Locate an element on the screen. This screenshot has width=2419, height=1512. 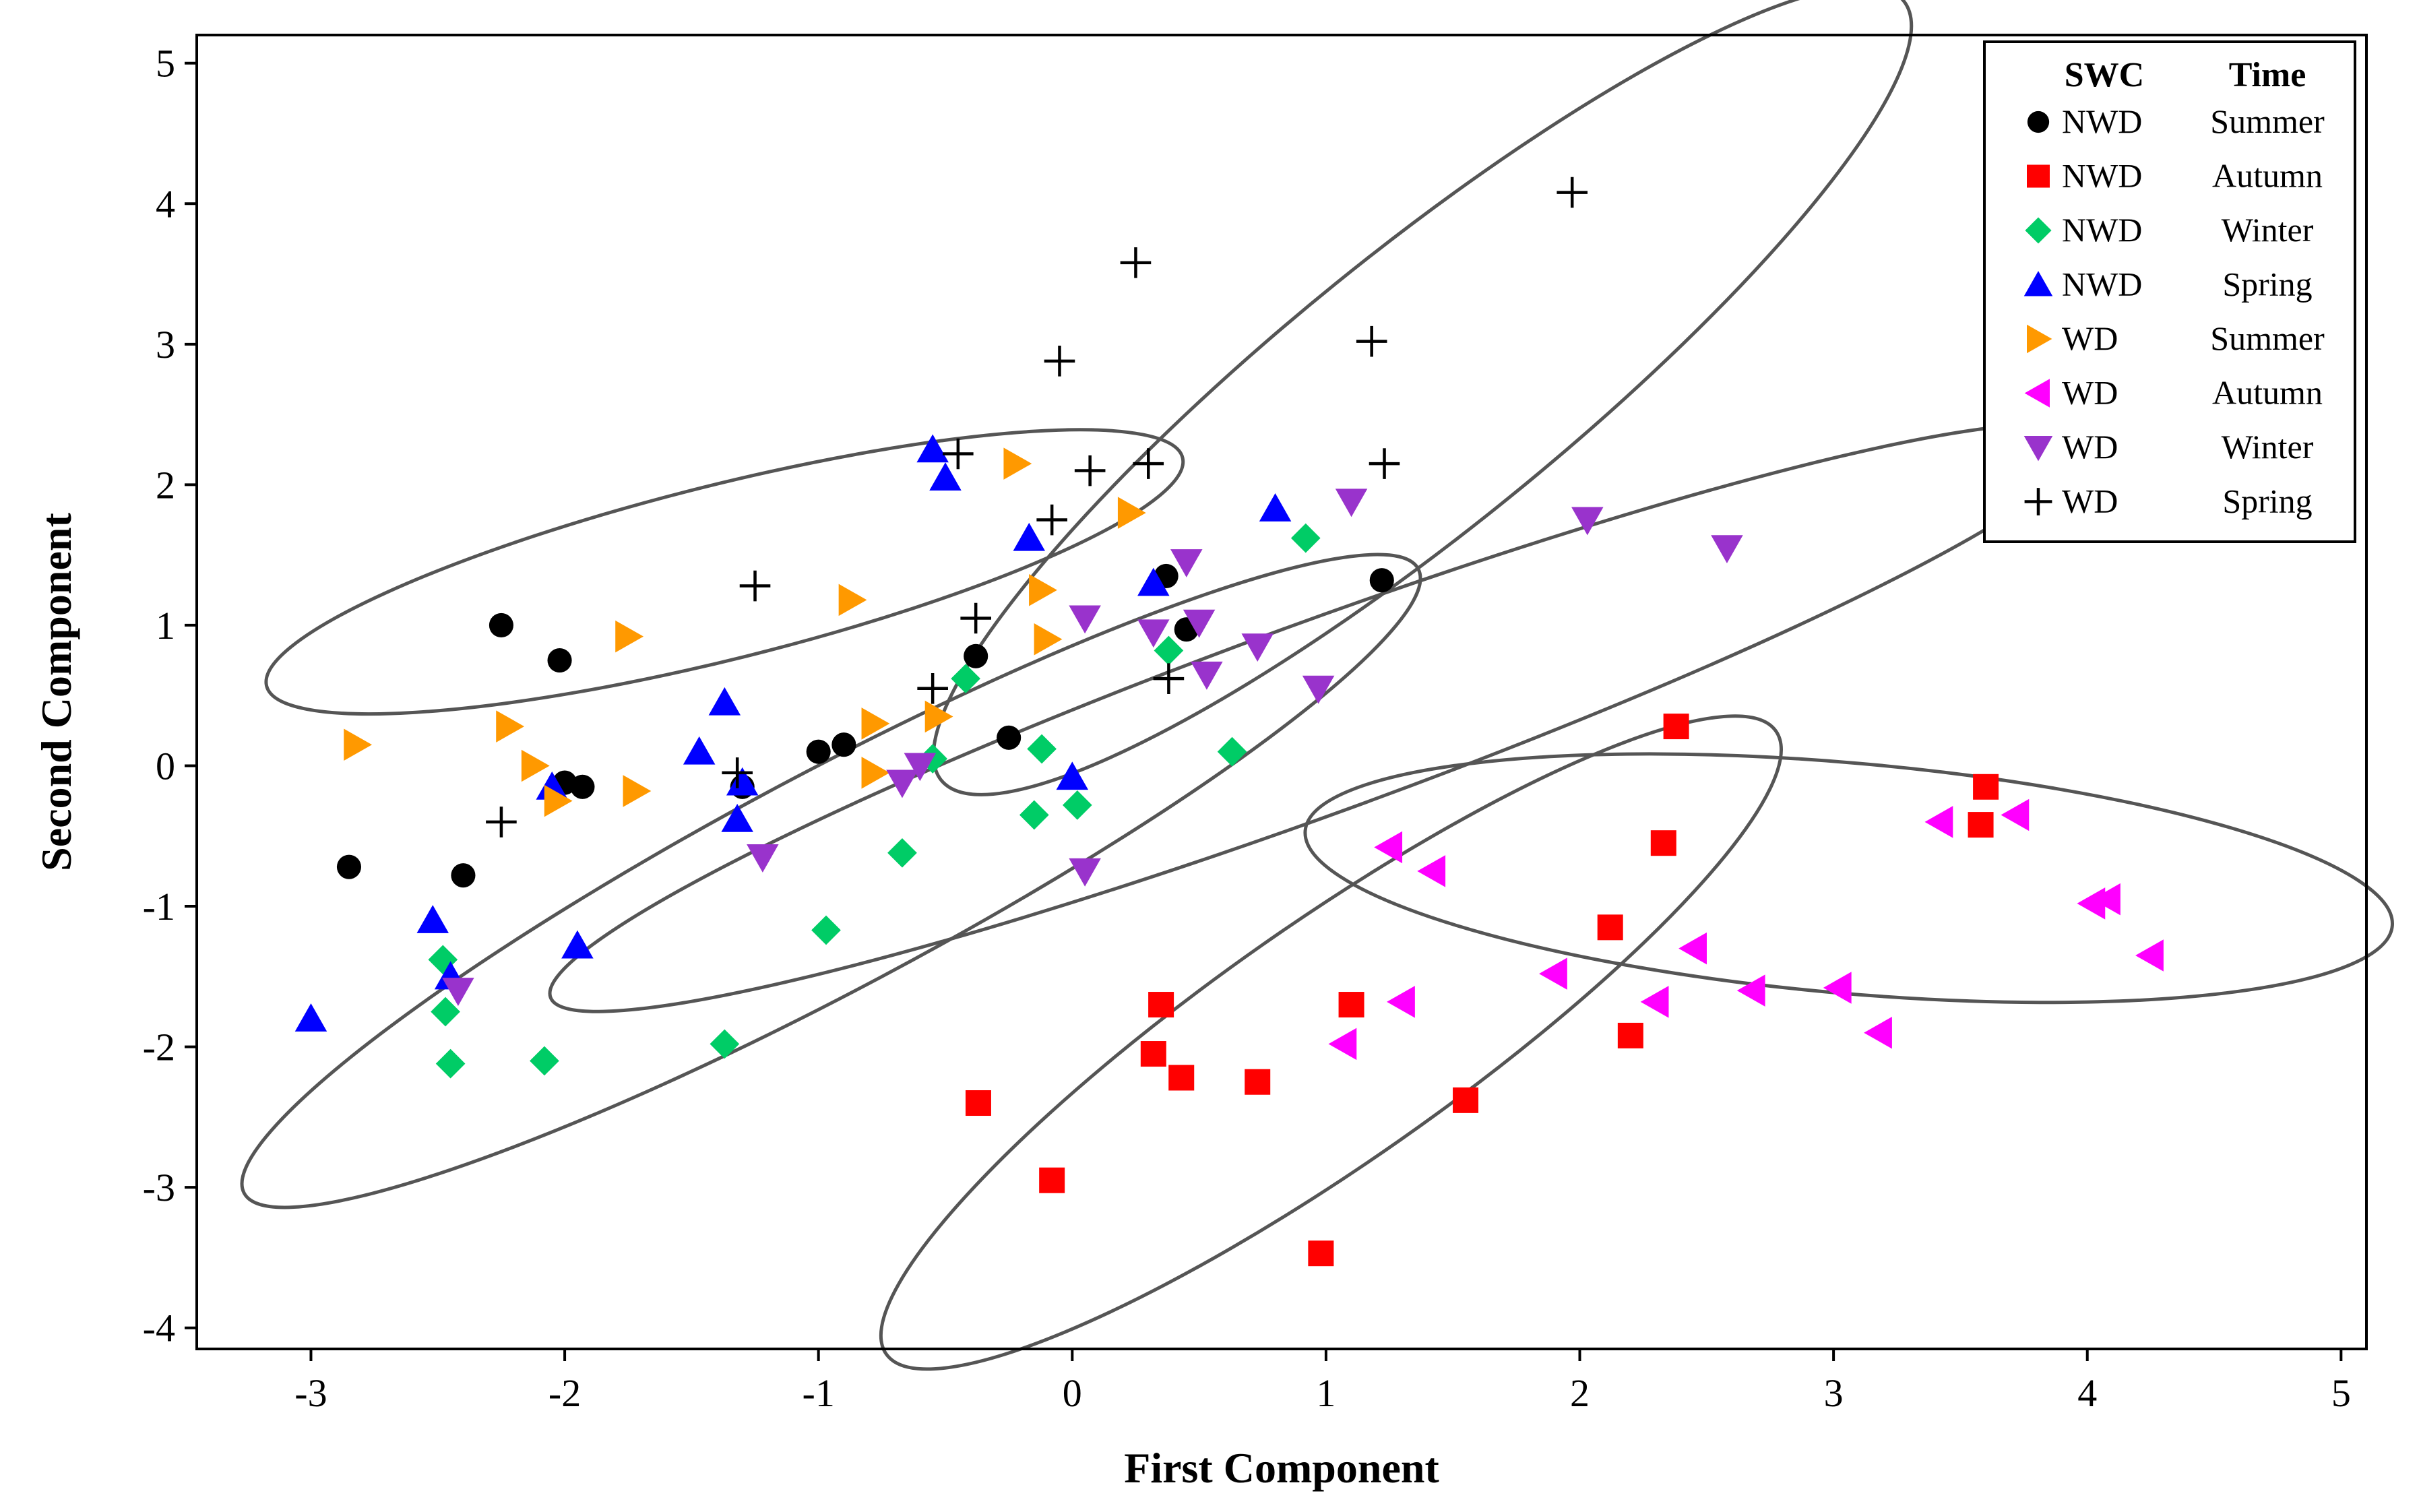
legend-entry: WD Winter is located at coordinates (2168, 447).